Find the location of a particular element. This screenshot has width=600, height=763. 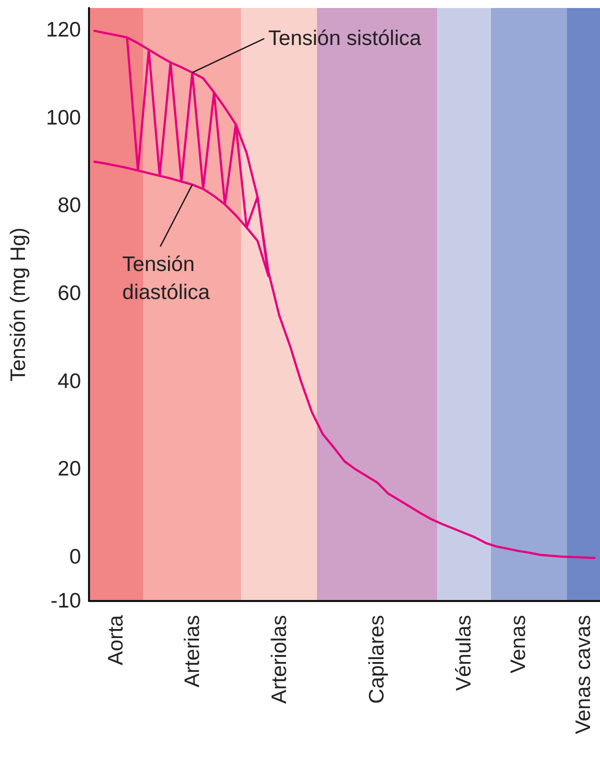

y-tick-label: 40 is located at coordinates (69, 381).